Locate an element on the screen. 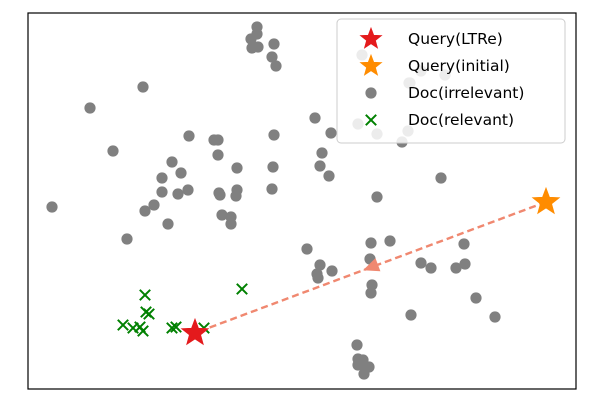 This screenshot has width=596, height=406. legend-label-query-initial: Query(initial) is located at coordinates (459, 66).